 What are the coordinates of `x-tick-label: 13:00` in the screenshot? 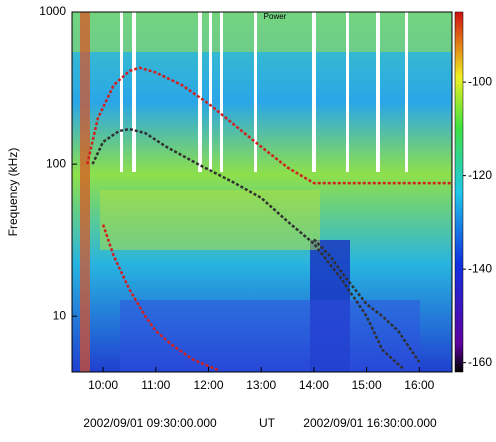 It's located at (261, 385).